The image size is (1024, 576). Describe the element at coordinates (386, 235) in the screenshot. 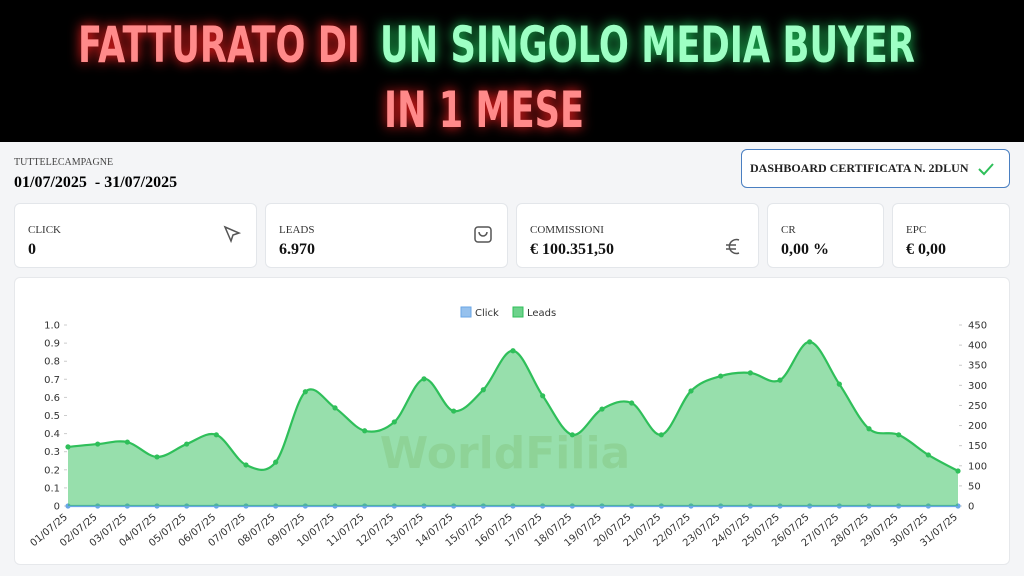

I see `card: LEADS 6.970` at that location.